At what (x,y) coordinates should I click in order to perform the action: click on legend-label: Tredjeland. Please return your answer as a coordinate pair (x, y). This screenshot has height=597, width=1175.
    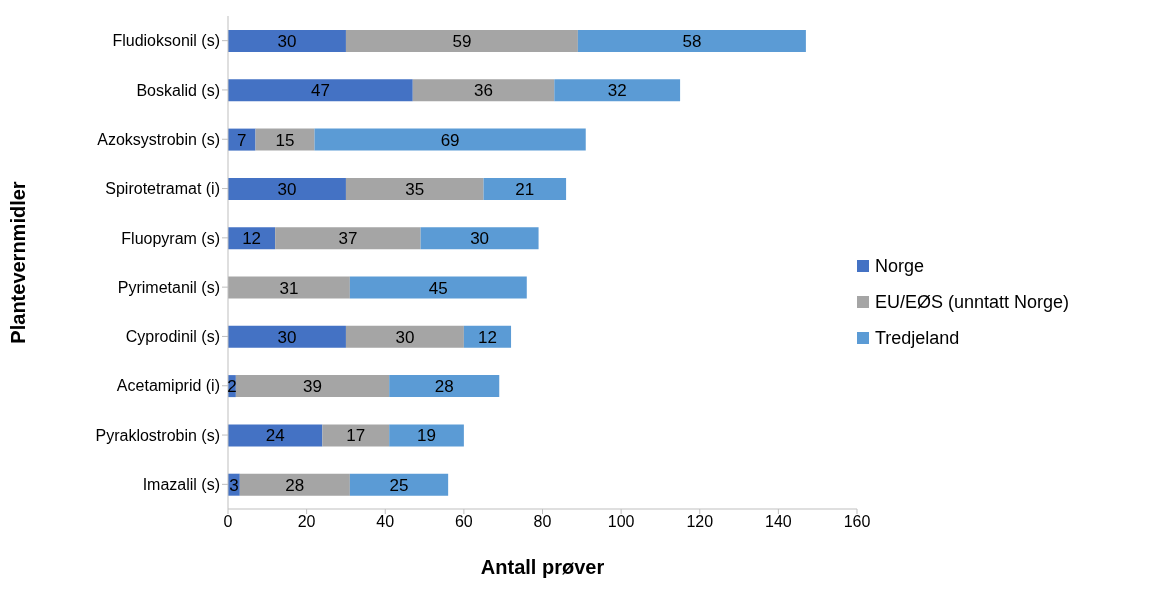
    Looking at the image, I should click on (917, 338).